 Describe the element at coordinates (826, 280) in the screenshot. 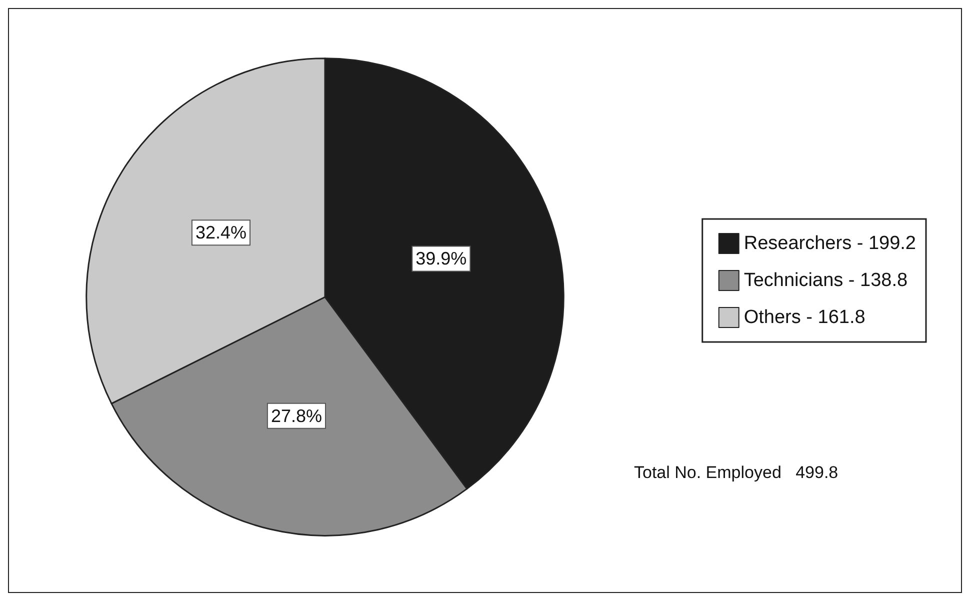

I see `legend-label: Technicians - 138.8` at that location.